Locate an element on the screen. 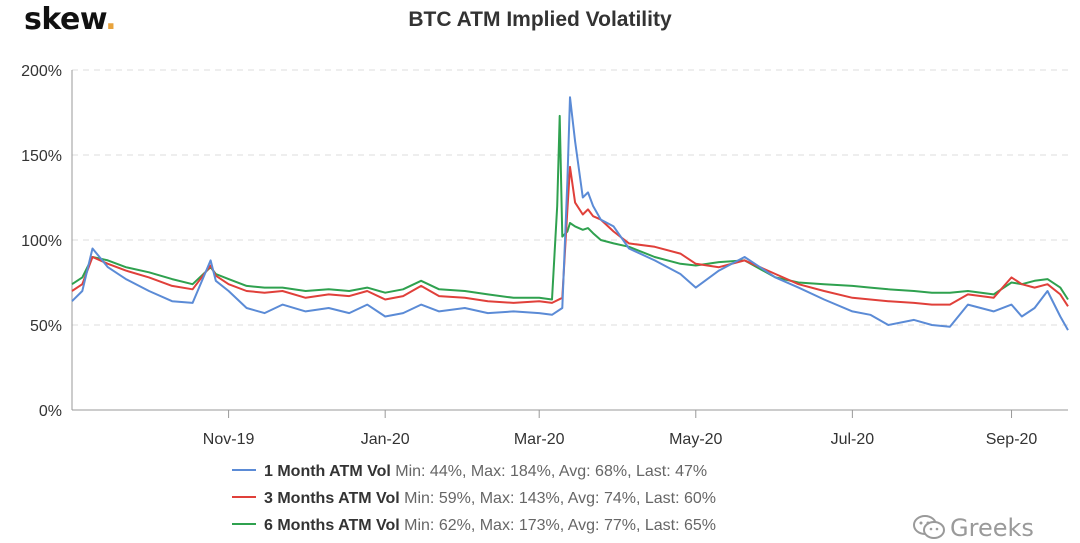  x-tick-label: Nov-19 is located at coordinates (229, 439).